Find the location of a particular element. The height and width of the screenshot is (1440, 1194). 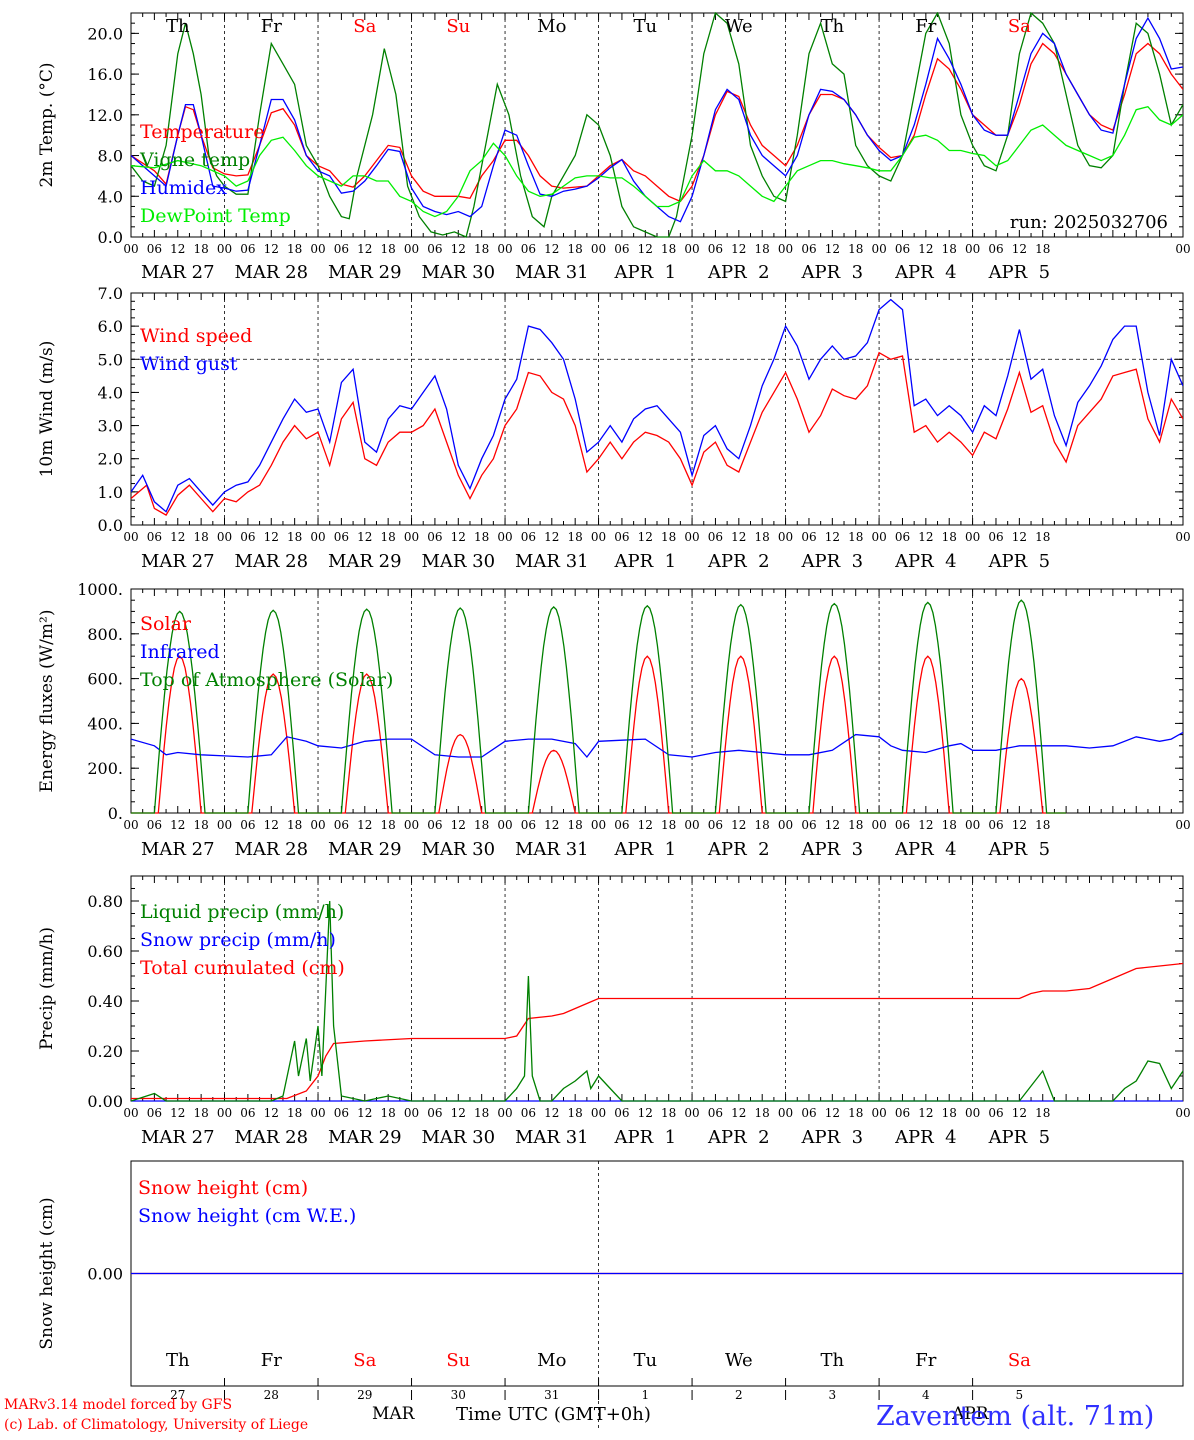

y-tick-label: 6.0 is located at coordinates (110, 326).